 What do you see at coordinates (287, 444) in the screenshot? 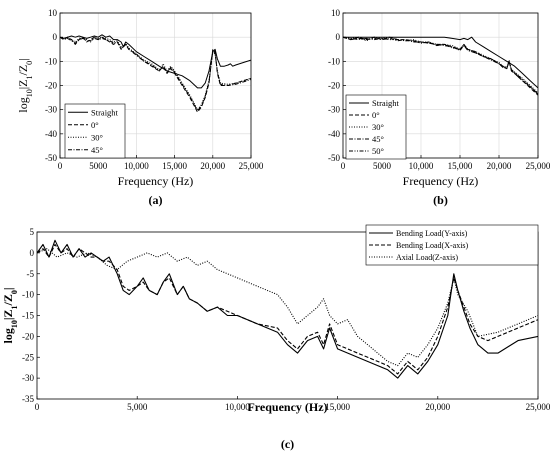
I see `panel-label: (c)` at bounding box center [287, 444].